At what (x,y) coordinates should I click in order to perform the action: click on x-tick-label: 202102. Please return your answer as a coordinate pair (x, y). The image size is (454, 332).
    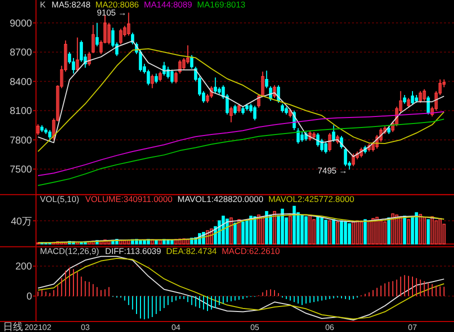
    Looking at the image, I should click on (38, 327).